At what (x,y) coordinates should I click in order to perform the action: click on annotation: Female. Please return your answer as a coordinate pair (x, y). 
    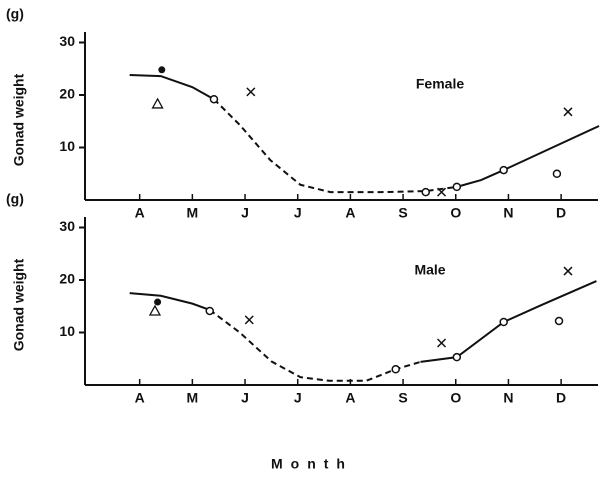
    Looking at the image, I should click on (440, 84).